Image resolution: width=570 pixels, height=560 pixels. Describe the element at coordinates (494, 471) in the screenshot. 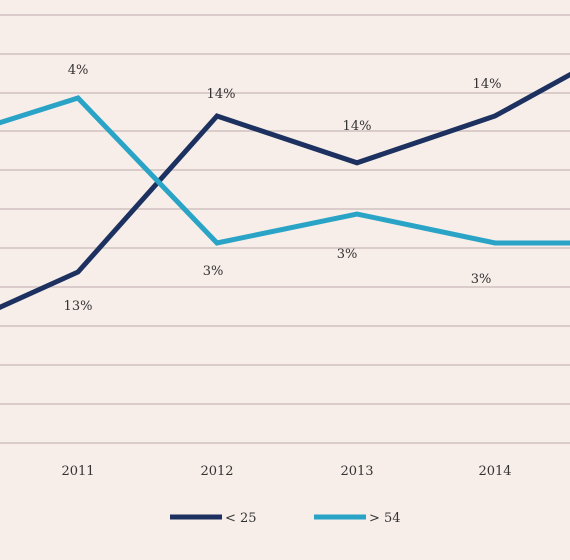

I see `x-tick-label: 2014` at that location.